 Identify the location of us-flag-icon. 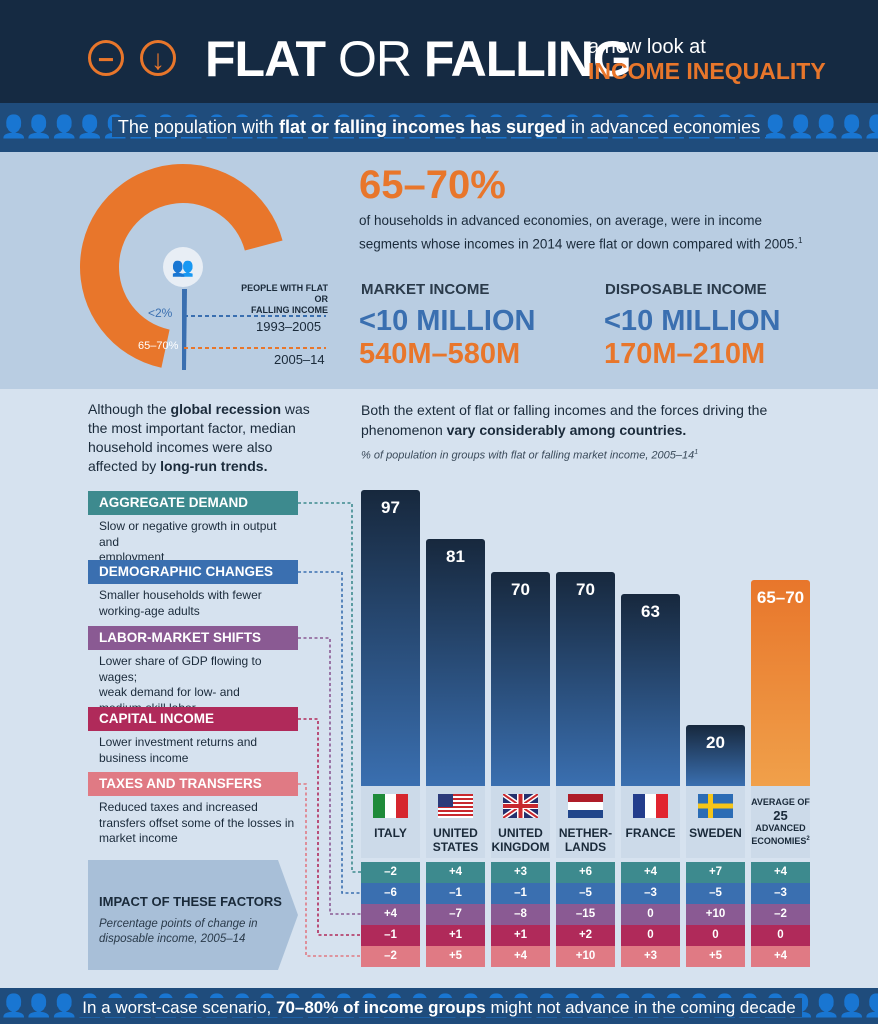
(455, 806).